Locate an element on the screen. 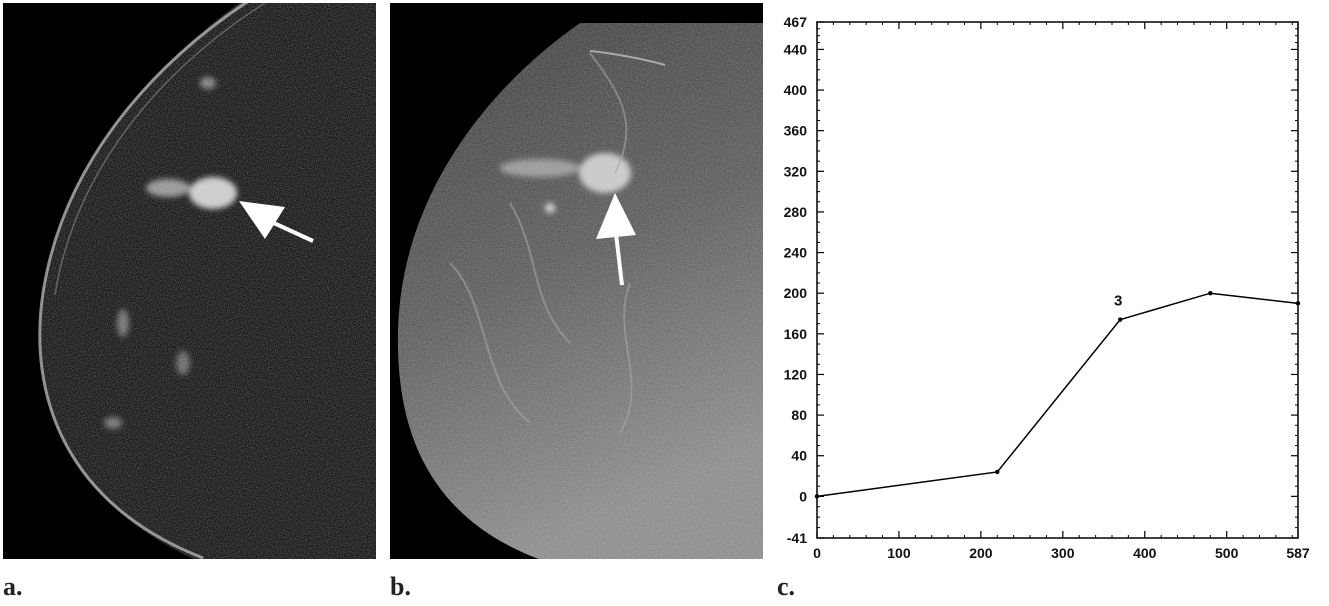 This screenshot has width=1329, height=606. point-annotation: 3 is located at coordinates (1118, 301).